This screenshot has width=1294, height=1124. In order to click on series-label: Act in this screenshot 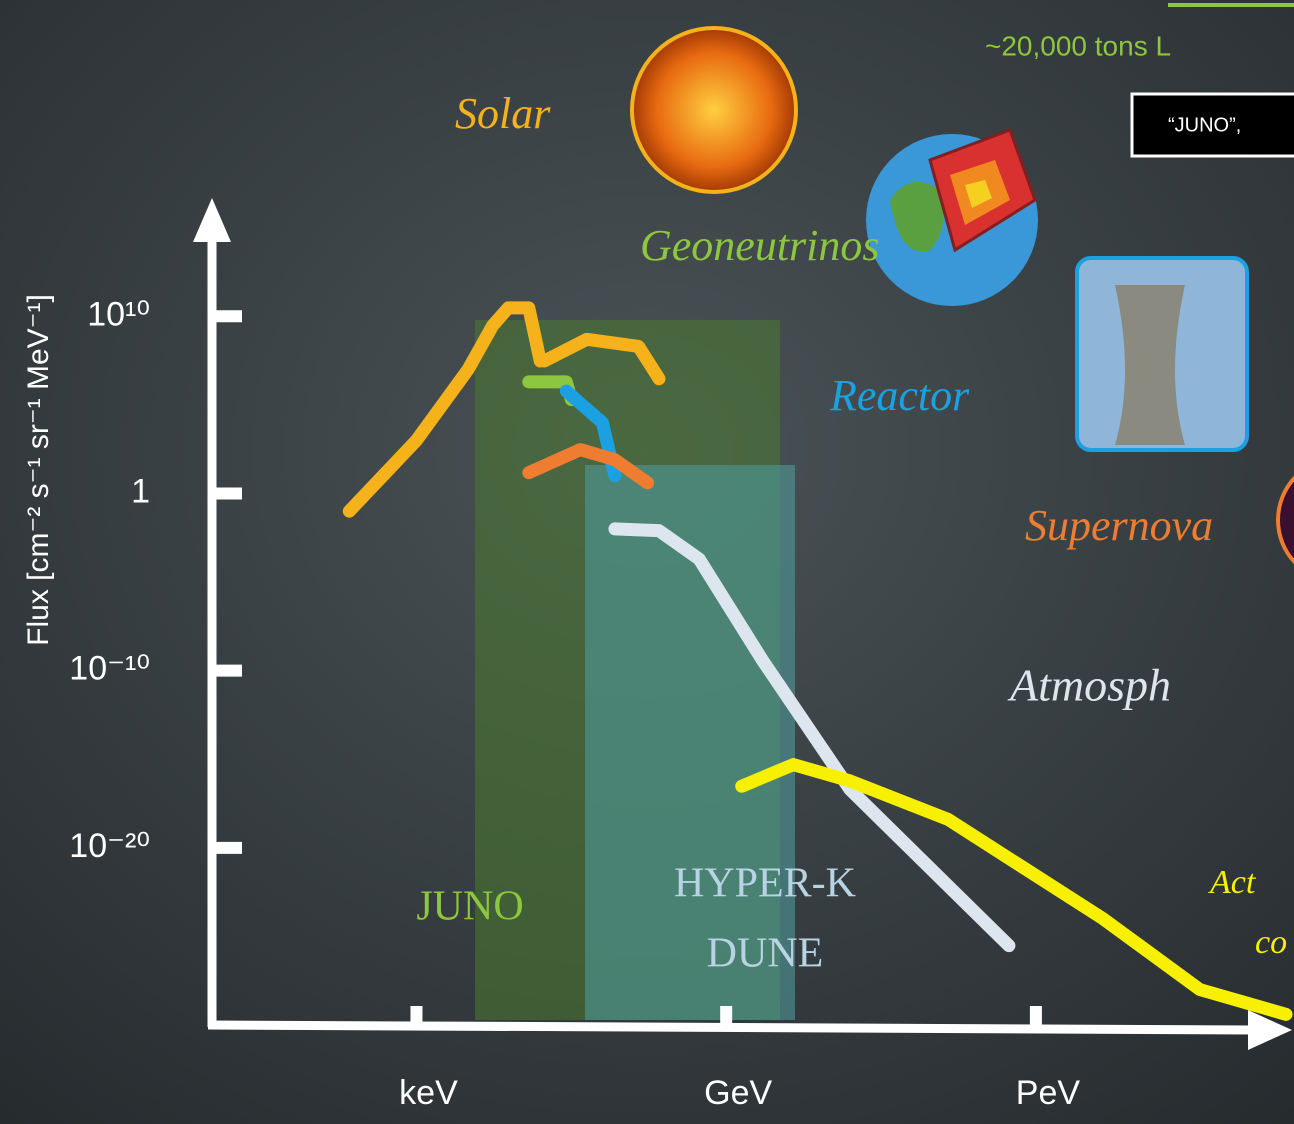, I will do `click(1232, 882)`.